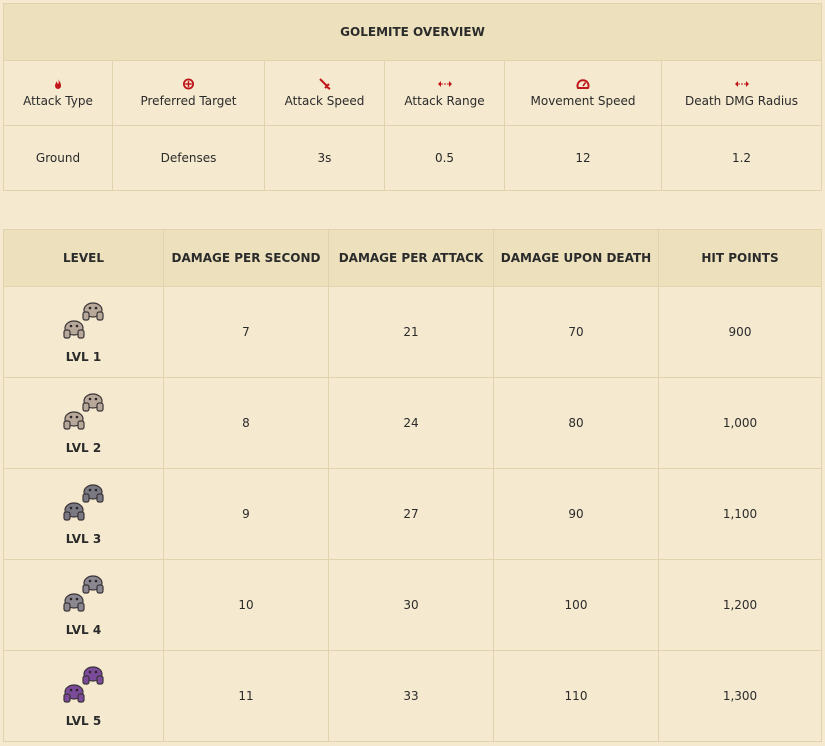 The height and width of the screenshot is (746, 825). I want to click on stat-label: Attack Type, so click(58, 101).